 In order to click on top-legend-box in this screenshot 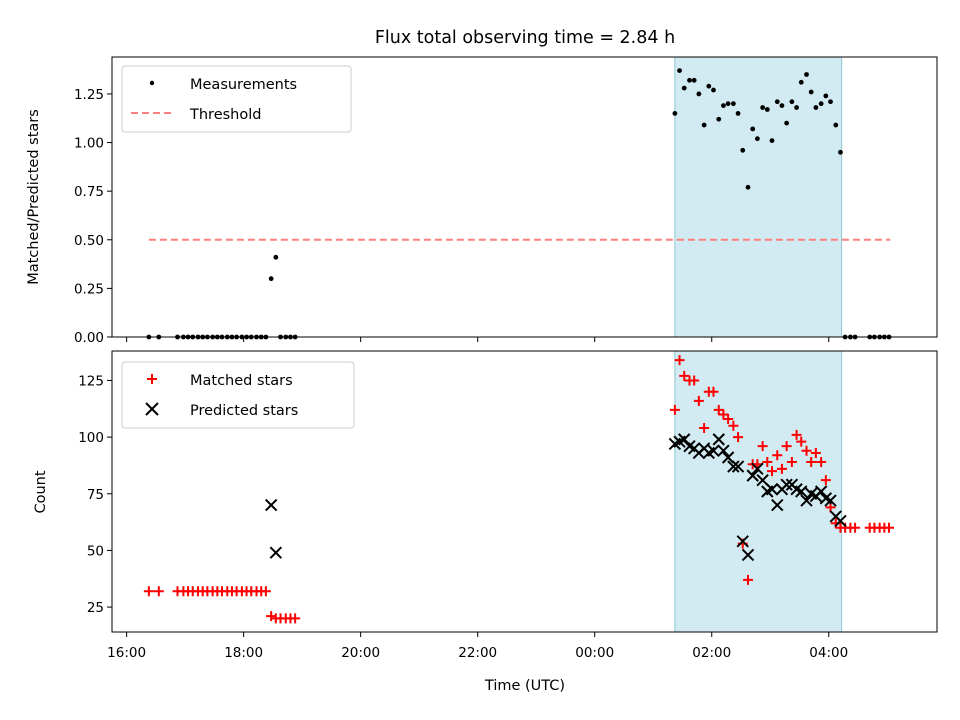, I will do `click(236, 99)`.